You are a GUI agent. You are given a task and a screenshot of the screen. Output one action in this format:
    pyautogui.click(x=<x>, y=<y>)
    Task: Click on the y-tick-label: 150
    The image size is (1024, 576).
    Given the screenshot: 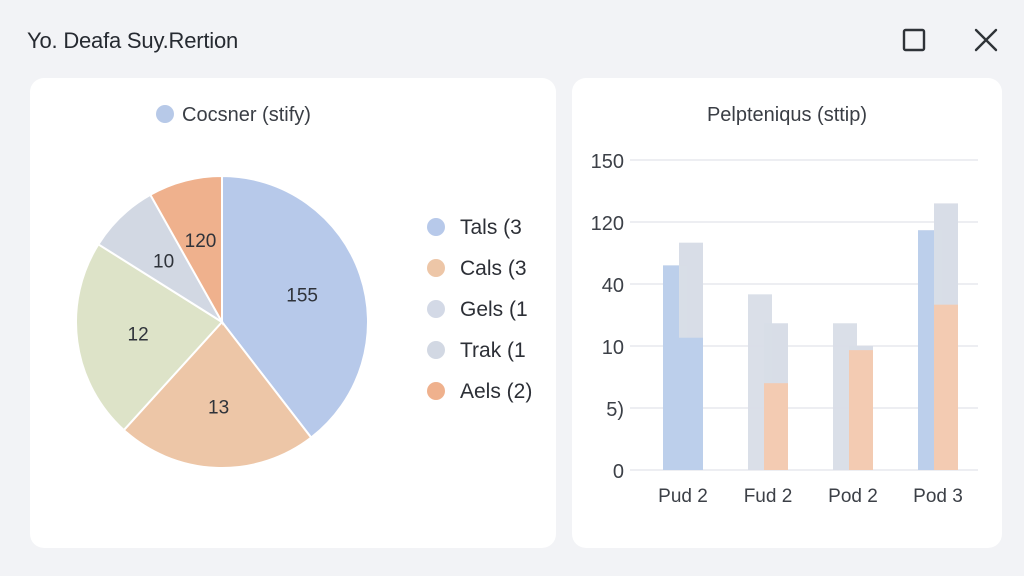 What is the action you would take?
    pyautogui.click(x=607, y=162)
    